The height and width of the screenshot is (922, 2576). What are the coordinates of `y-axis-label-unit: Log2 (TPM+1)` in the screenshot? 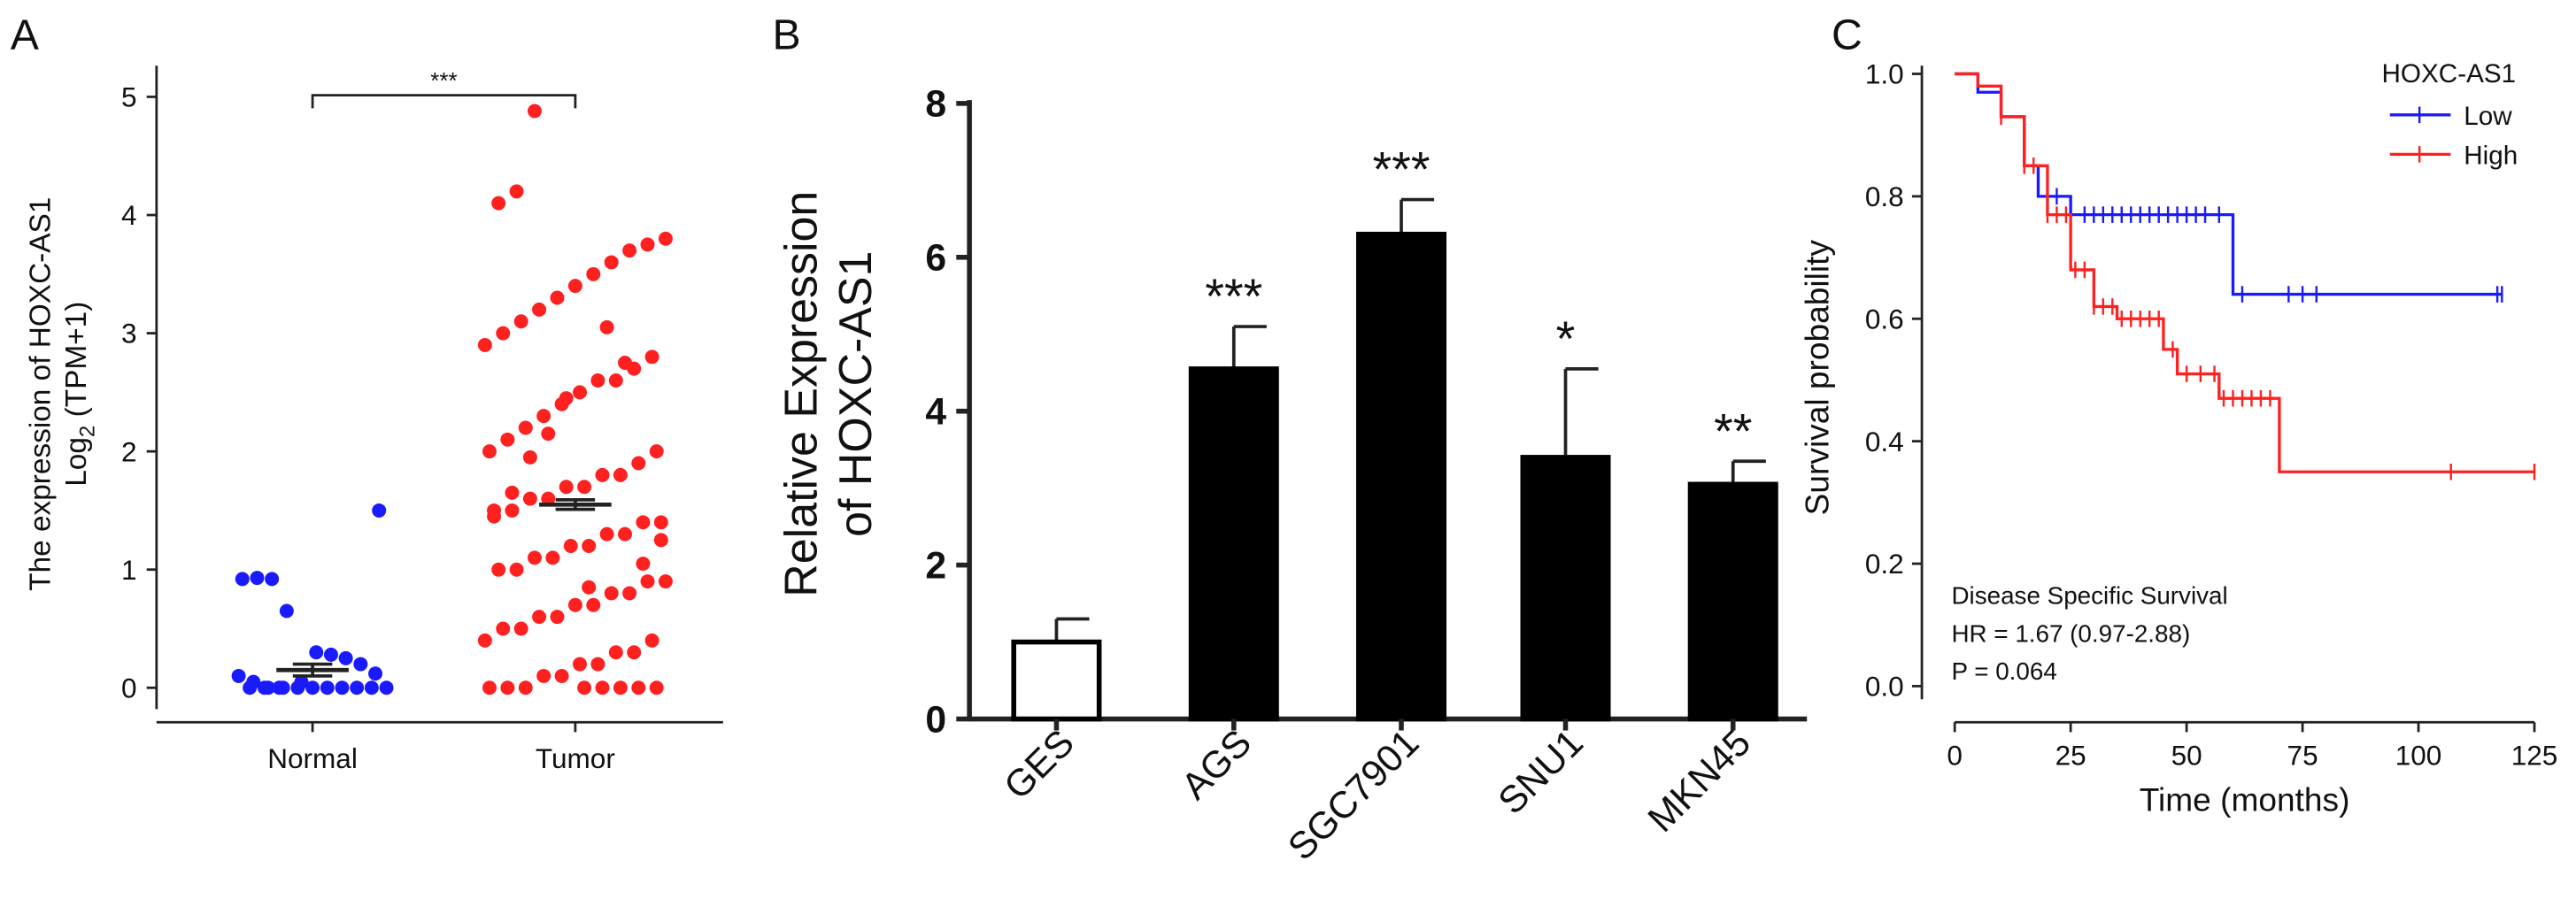 It's located at (79, 394).